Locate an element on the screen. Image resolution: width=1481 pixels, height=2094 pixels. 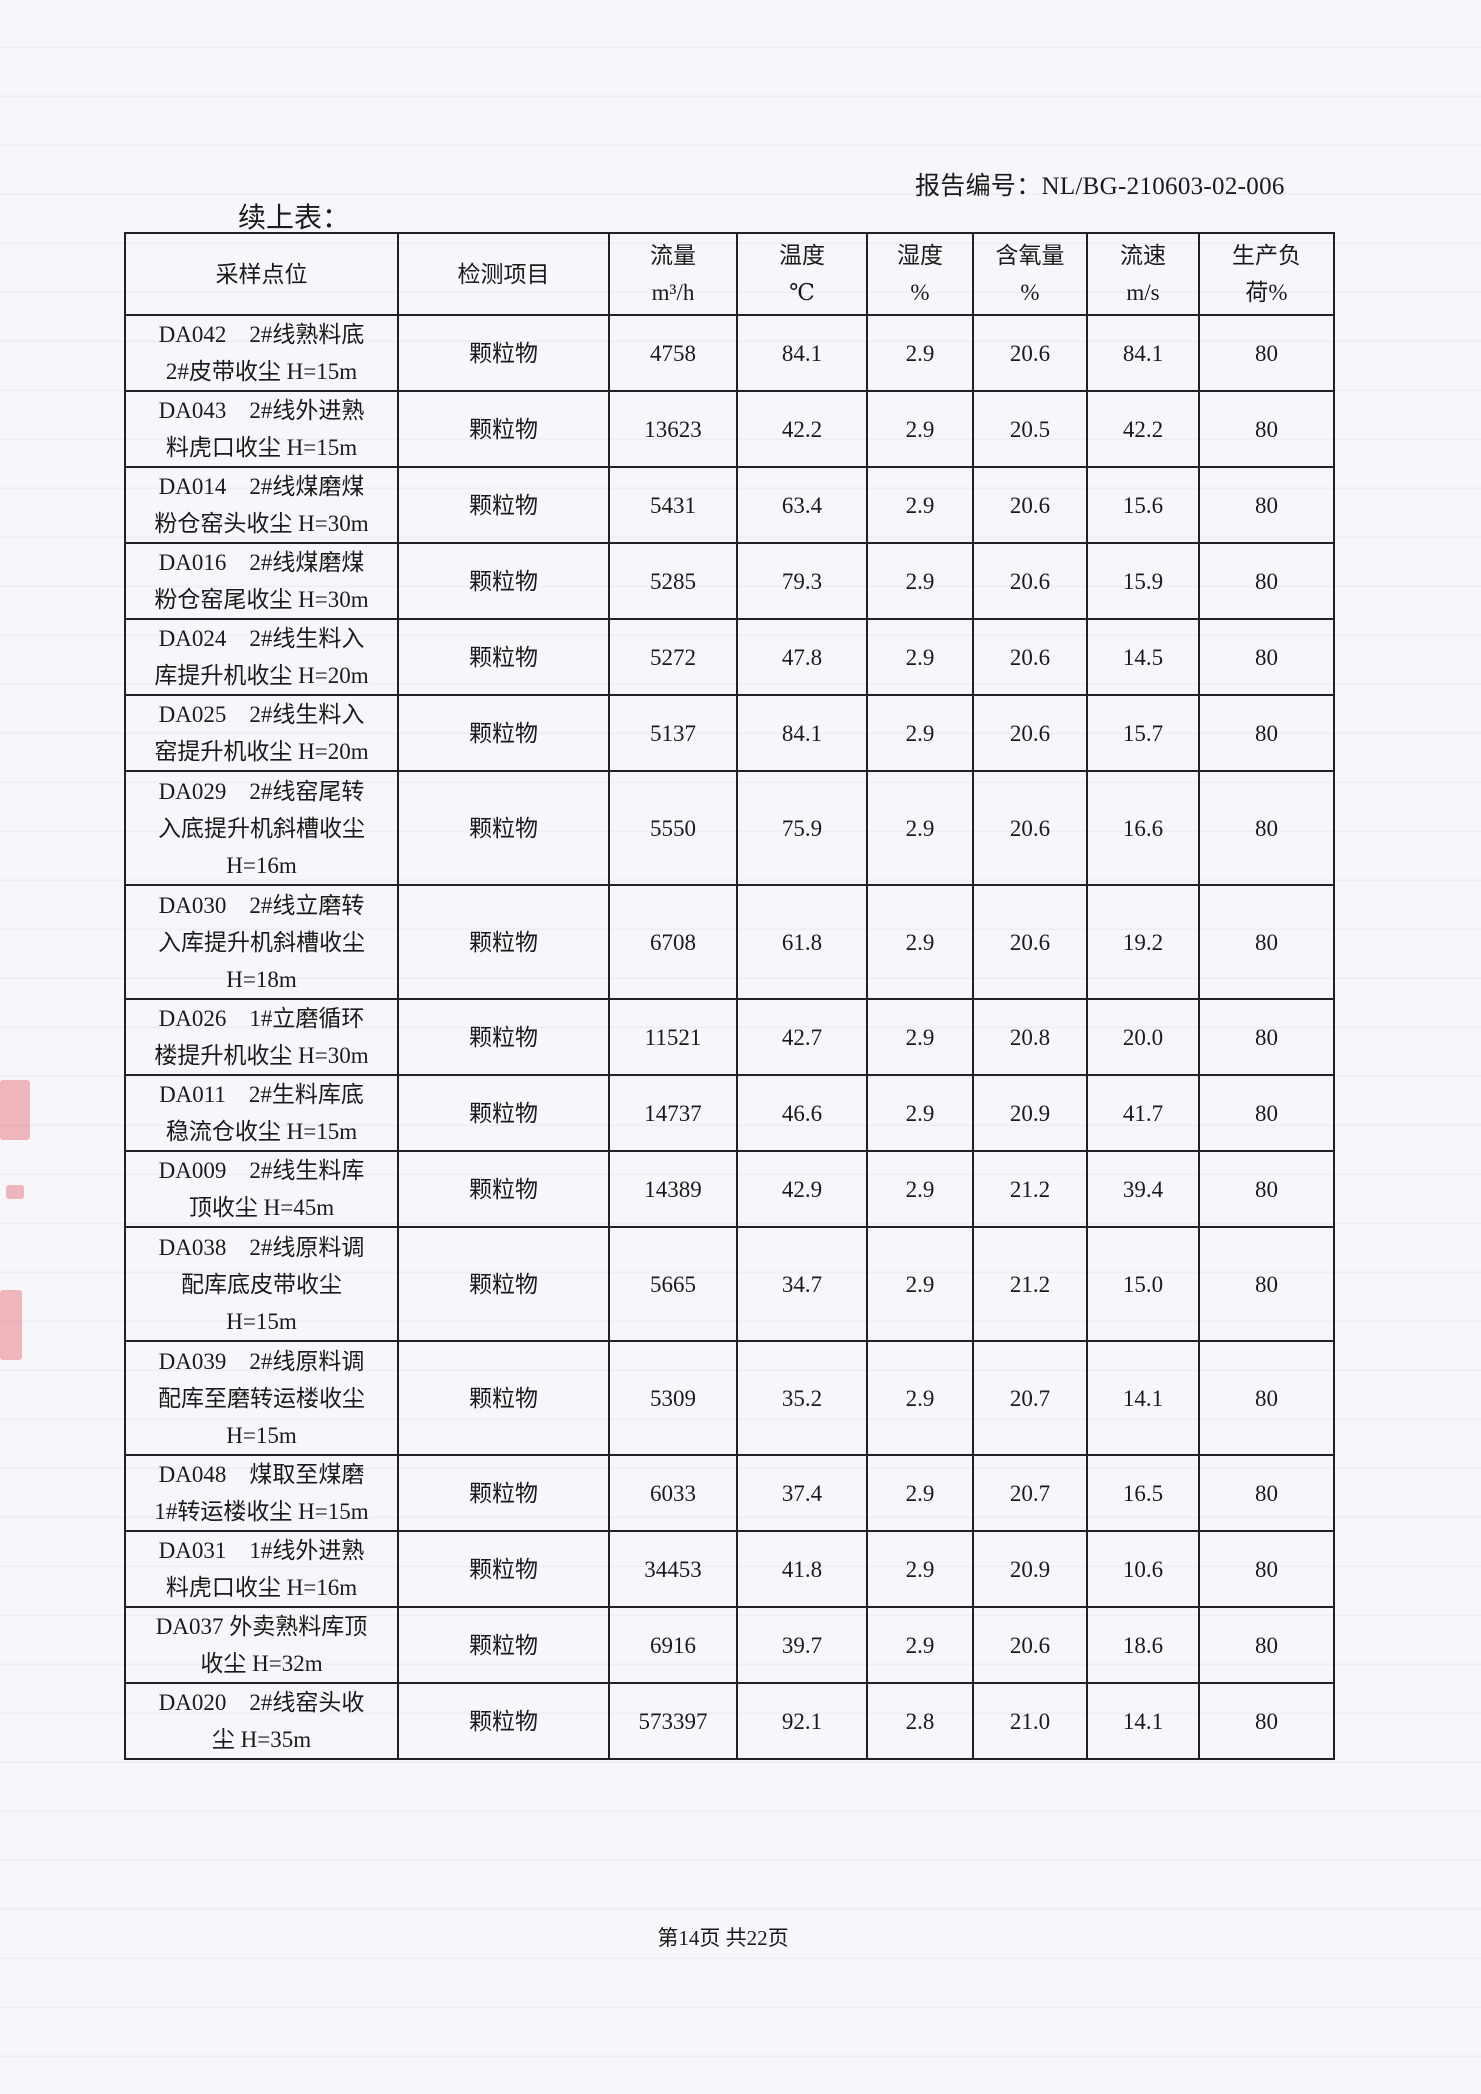
cell-velocity: 41.7 is located at coordinates (1143, 1113).